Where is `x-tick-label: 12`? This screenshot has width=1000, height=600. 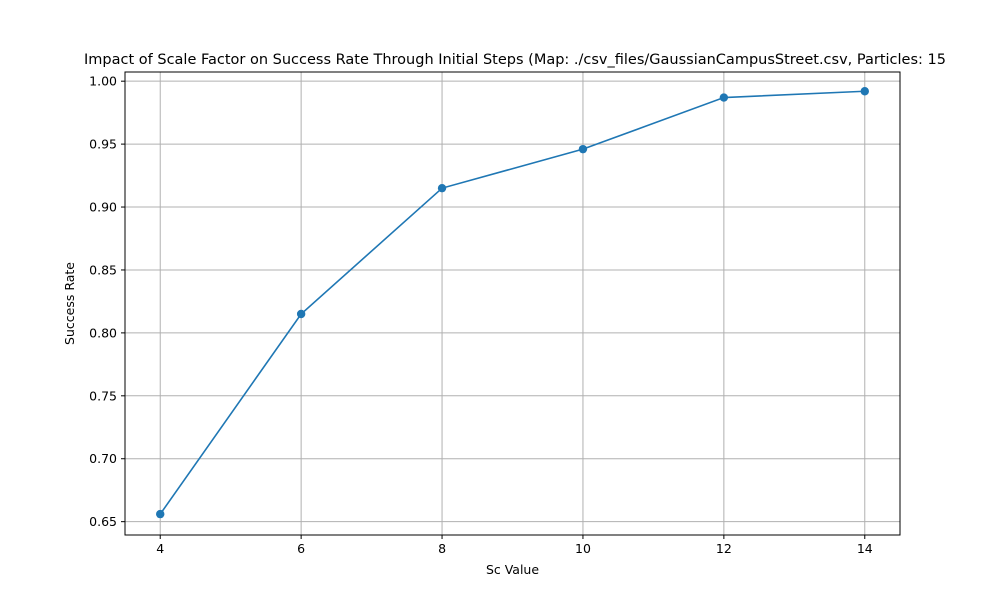 x-tick-label: 12 is located at coordinates (724, 548).